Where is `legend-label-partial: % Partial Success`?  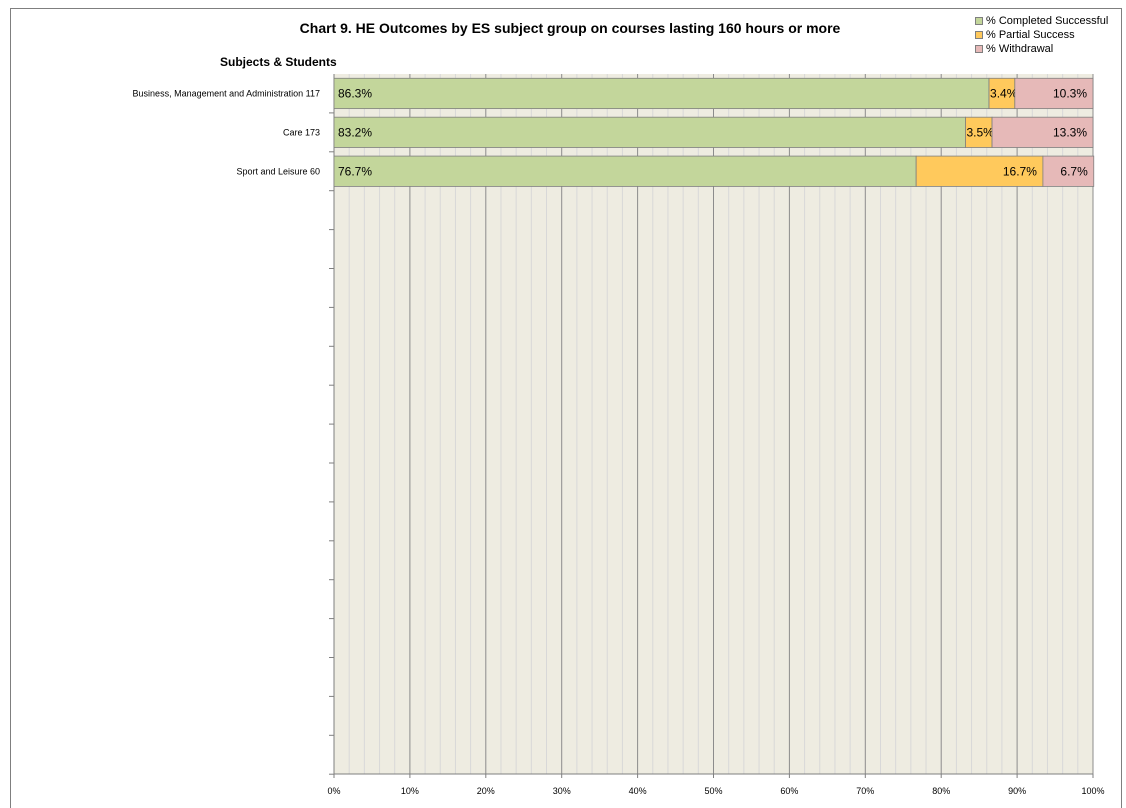
legend-label-partial: % Partial Success is located at coordinates (1030, 35).